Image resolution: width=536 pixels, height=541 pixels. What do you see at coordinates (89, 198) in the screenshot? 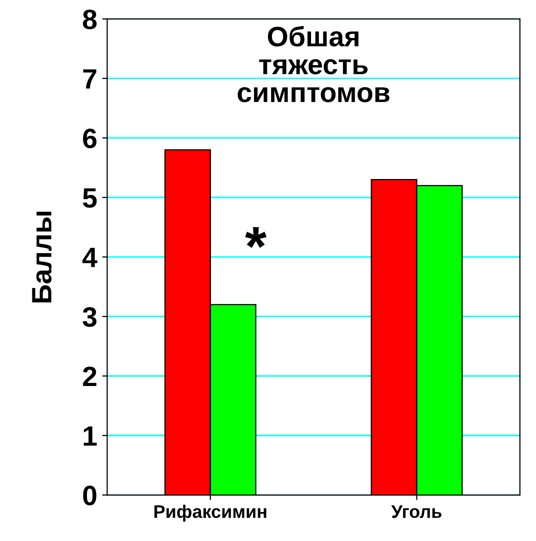
I see `y-tick-label: 5` at bounding box center [89, 198].